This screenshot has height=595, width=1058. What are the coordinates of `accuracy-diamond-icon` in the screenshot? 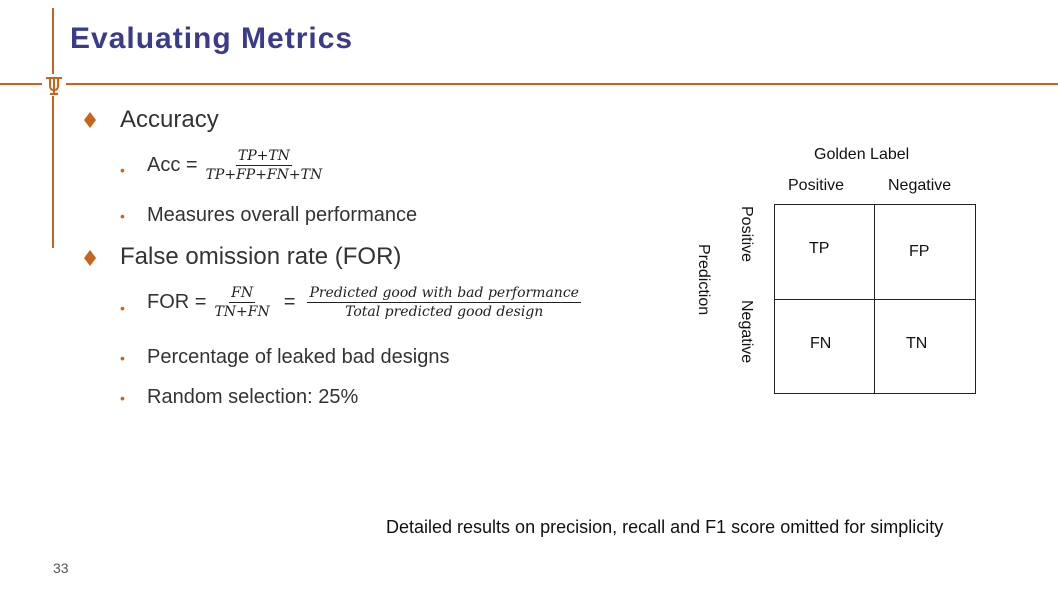 It's located at (90, 122).